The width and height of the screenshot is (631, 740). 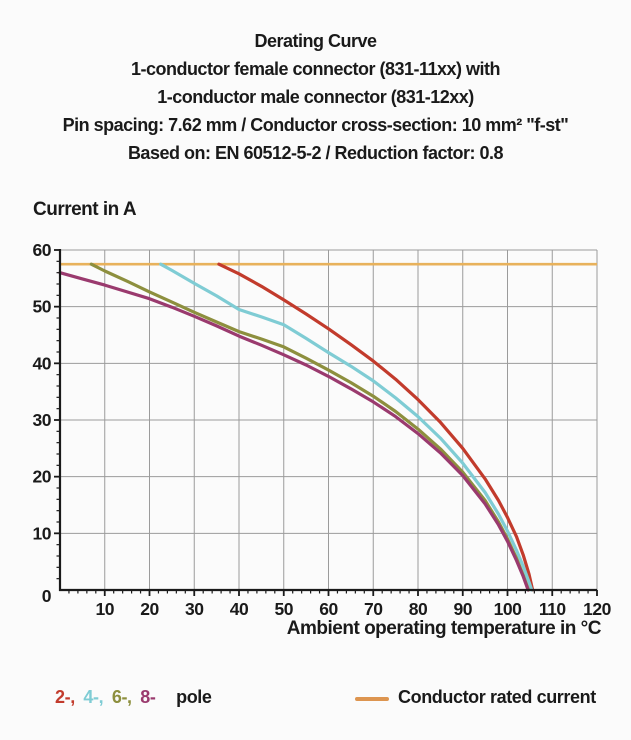 What do you see at coordinates (42, 420) in the screenshot?
I see `y-tick-label: 30` at bounding box center [42, 420].